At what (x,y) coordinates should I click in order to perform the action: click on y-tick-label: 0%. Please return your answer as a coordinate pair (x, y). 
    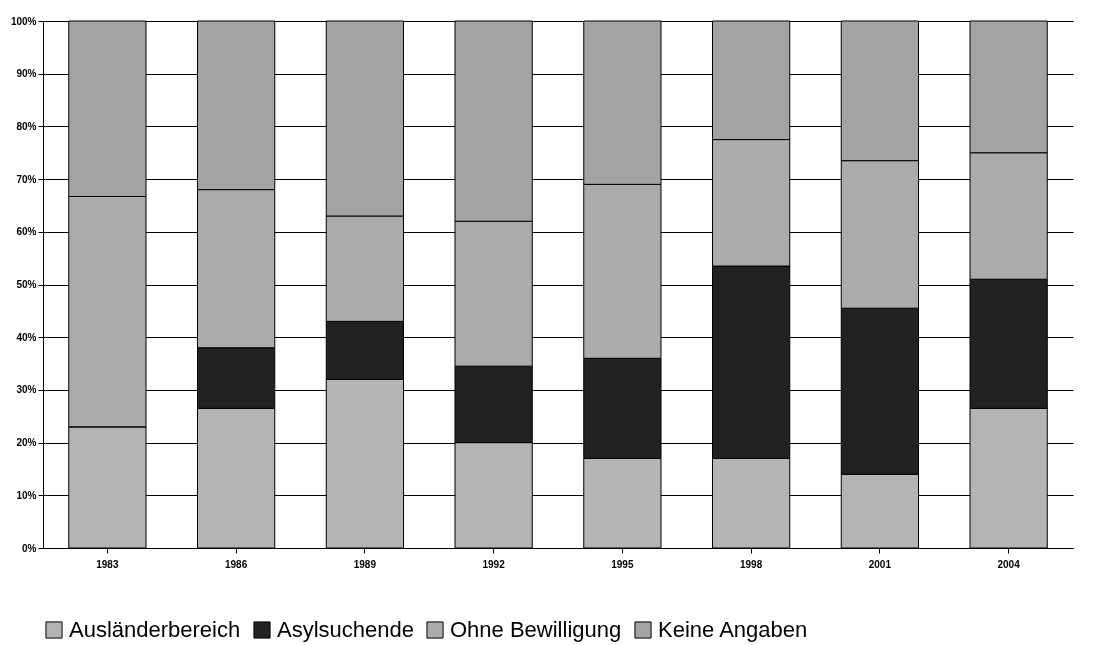
    Looking at the image, I should click on (29, 548).